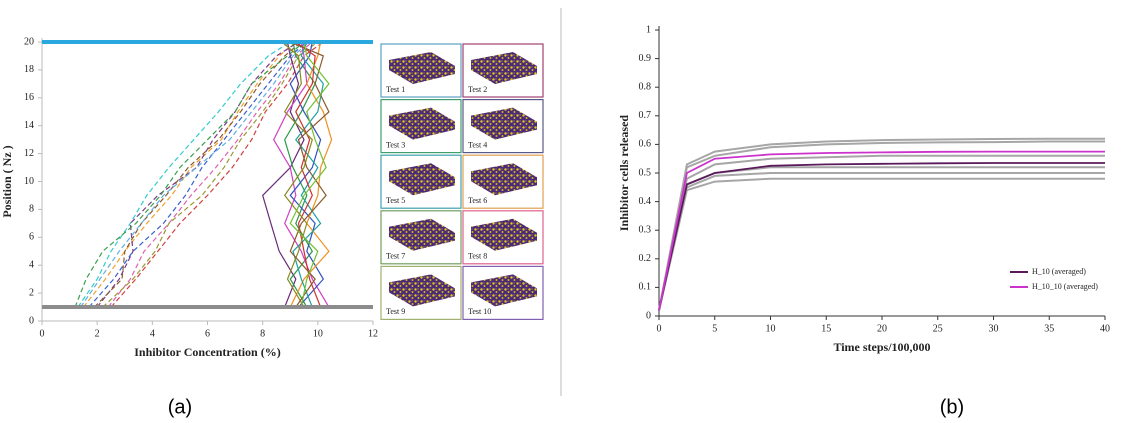 The width and height of the screenshot is (1133, 423). I want to click on y-tick-label: 0.8, so click(645, 86).